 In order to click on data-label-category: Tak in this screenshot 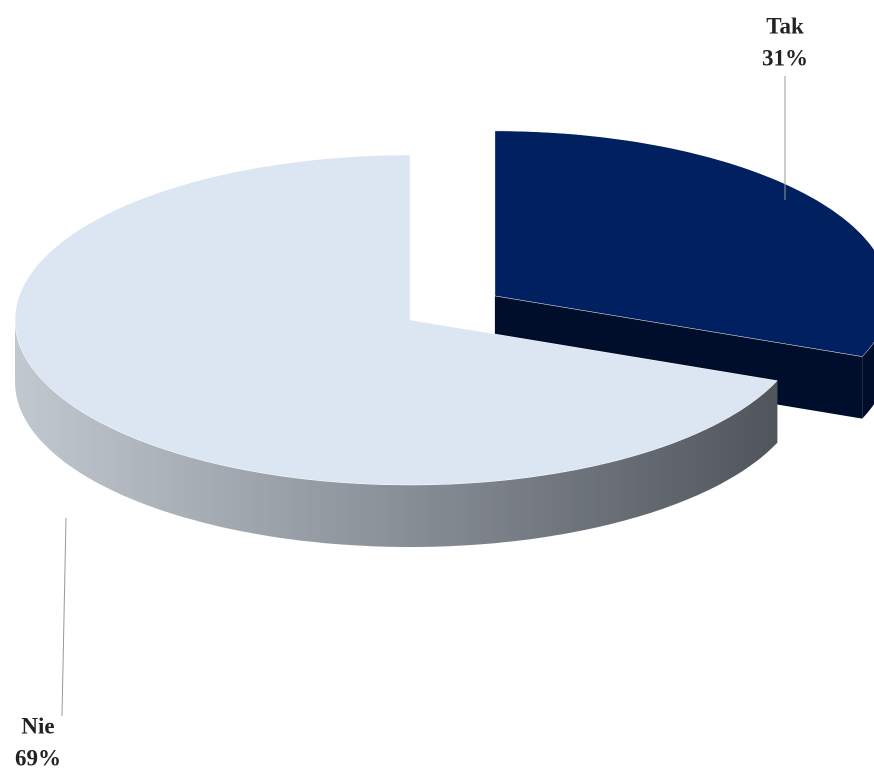, I will do `click(785, 25)`.